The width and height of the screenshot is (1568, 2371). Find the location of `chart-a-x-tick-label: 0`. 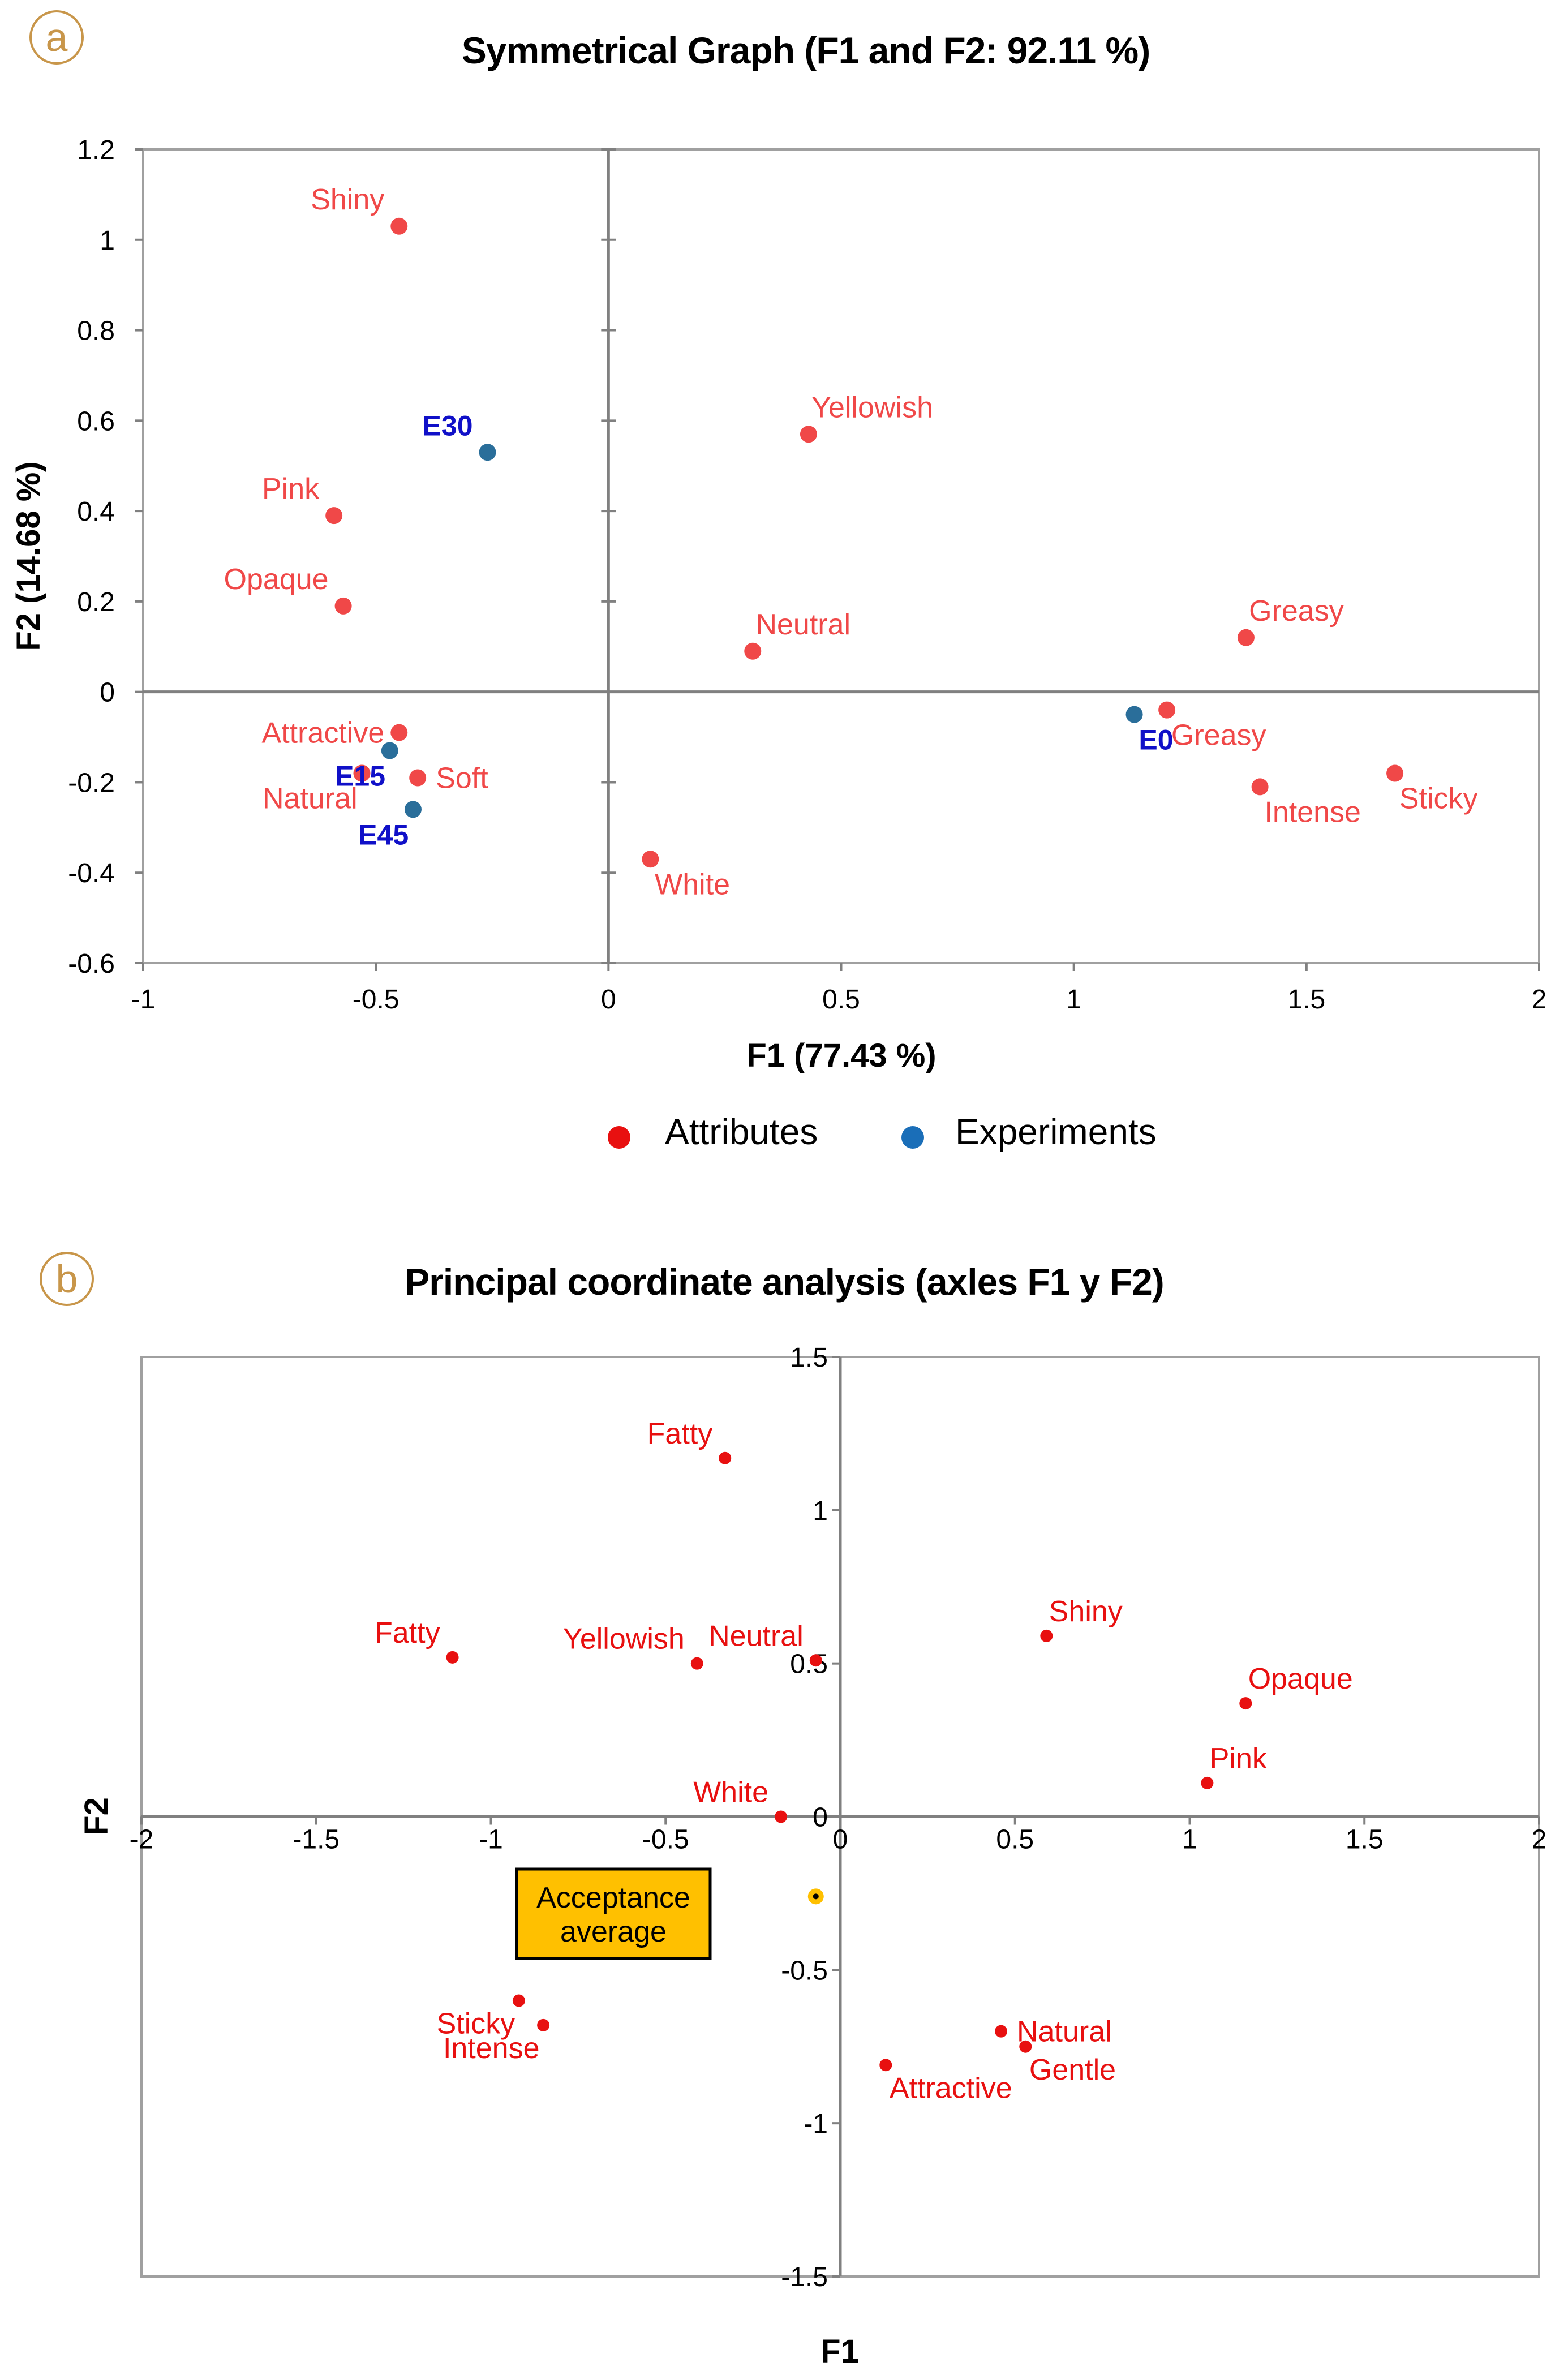

chart-a-x-tick-label: 0 is located at coordinates (609, 1000).